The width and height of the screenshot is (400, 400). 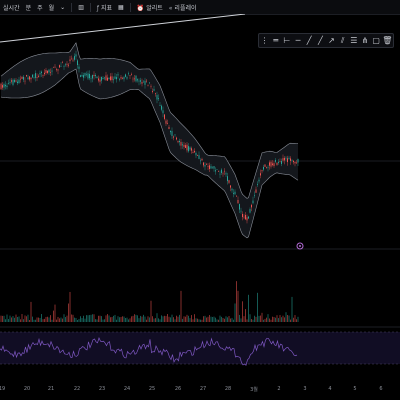 What do you see at coordinates (150, 7) in the screenshot?
I see `alert-button: ⏰ 알리트` at bounding box center [150, 7].